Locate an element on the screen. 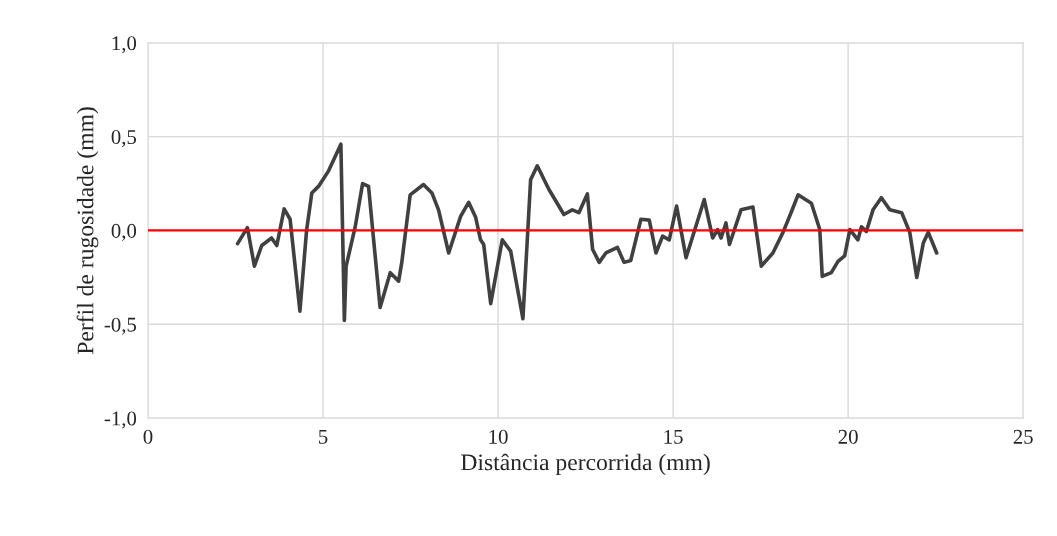  x-tick-label: 5 is located at coordinates (323, 437).